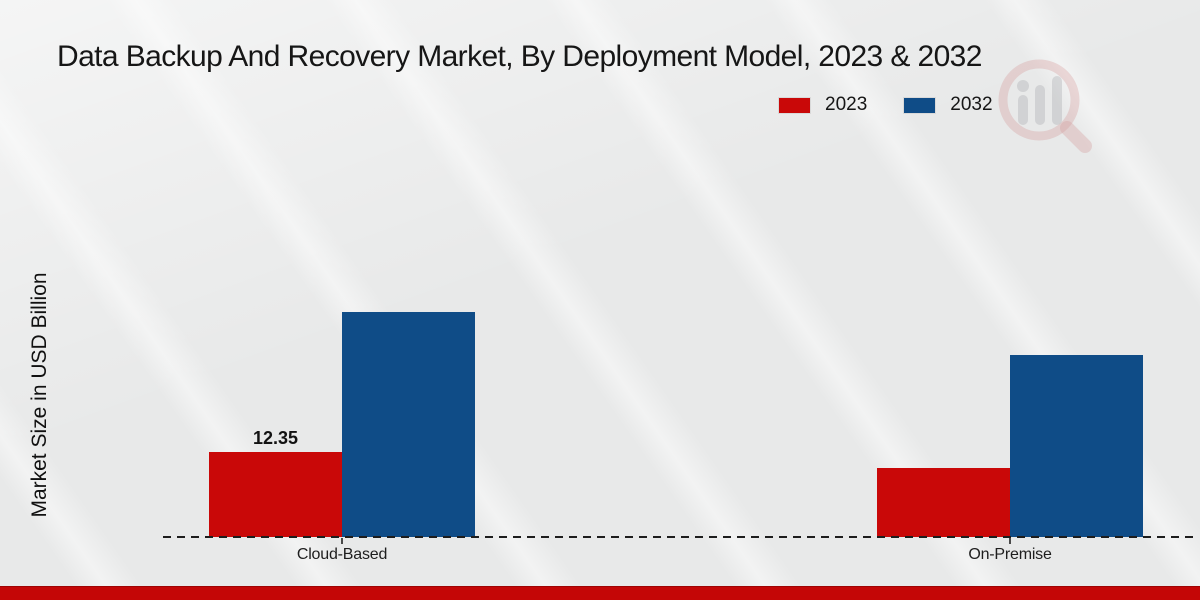 Image resolution: width=1200 pixels, height=600 pixels. What do you see at coordinates (885, 105) in the screenshot?
I see `legend: 2023 2032` at bounding box center [885, 105].